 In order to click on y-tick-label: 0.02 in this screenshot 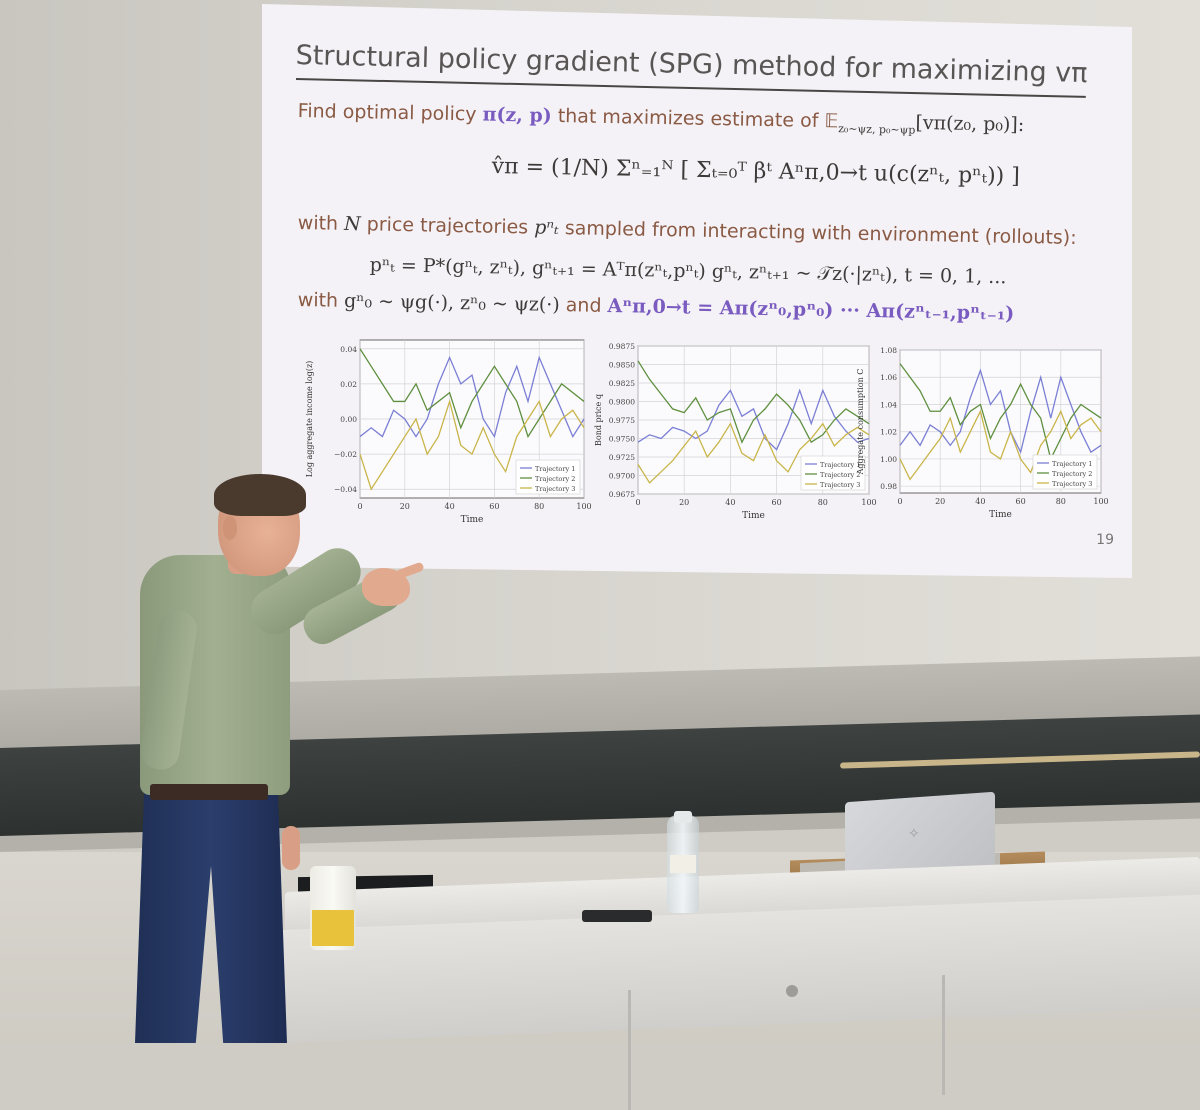, I will do `click(348, 384)`.